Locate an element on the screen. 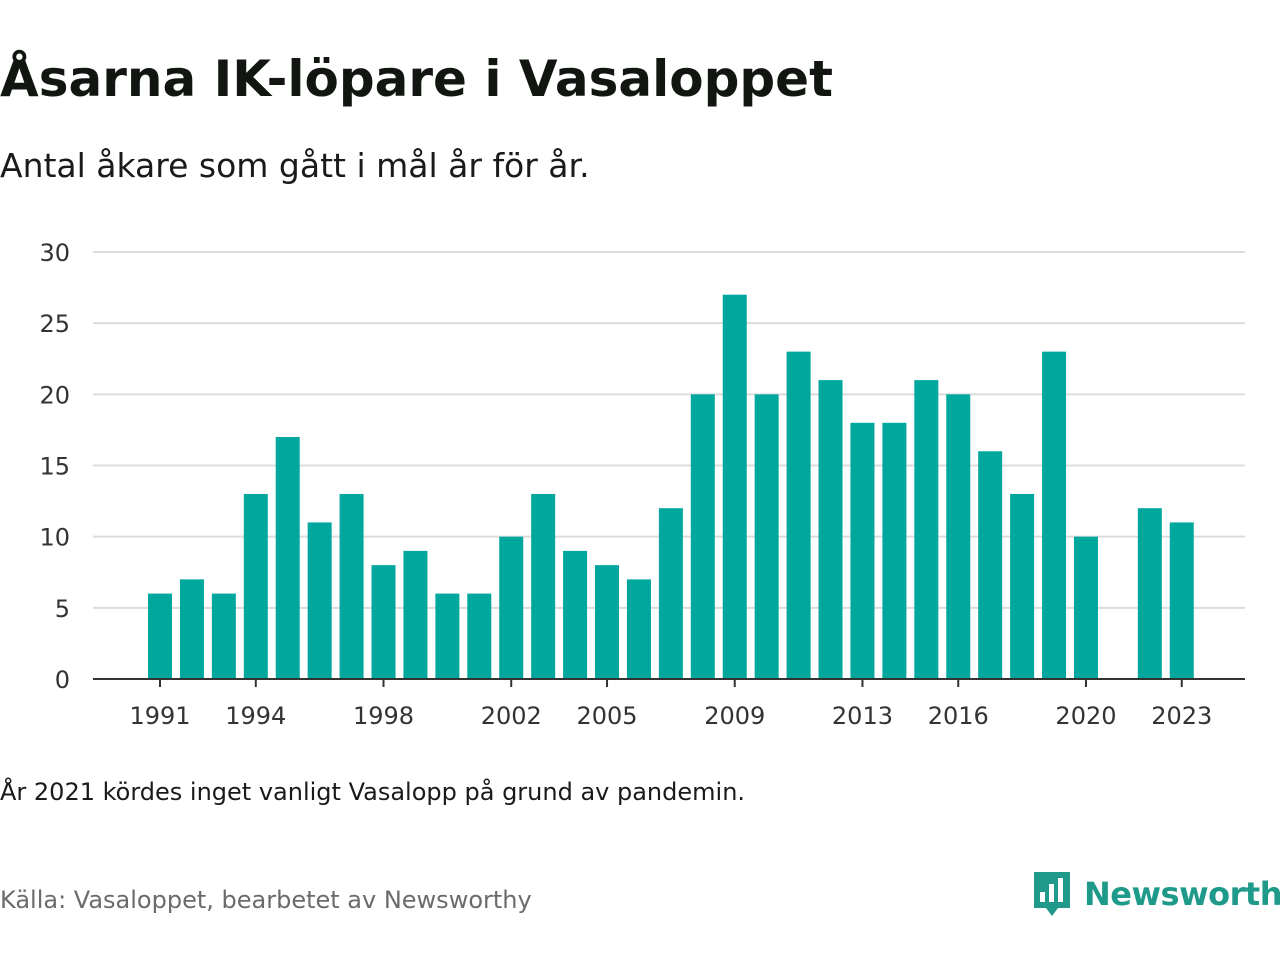 This screenshot has width=1280, height=960. bar-2005 is located at coordinates (607, 622).